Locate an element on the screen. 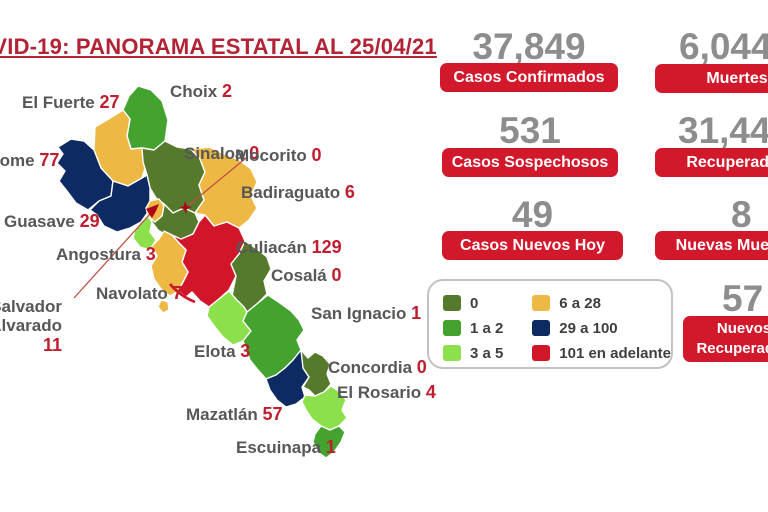 The height and width of the screenshot is (512, 768). map-label-navolato: Navolato 7 is located at coordinates (139, 293).